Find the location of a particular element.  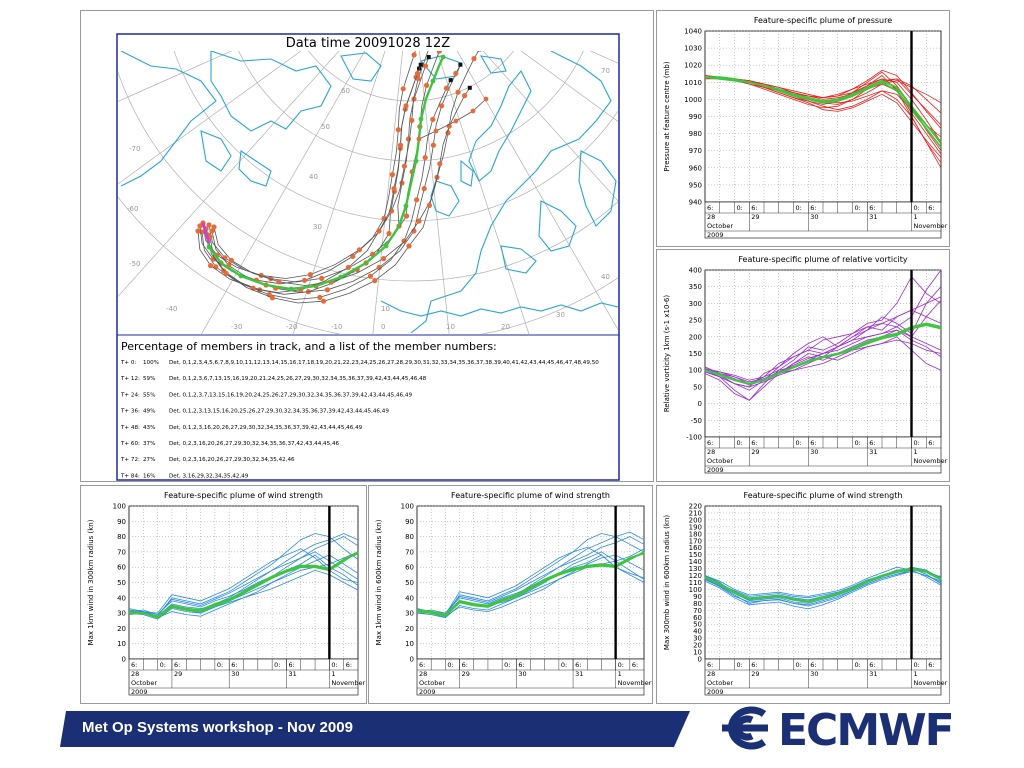

chart-title: Feature-specific plume of pressure is located at coordinates (823, 20).